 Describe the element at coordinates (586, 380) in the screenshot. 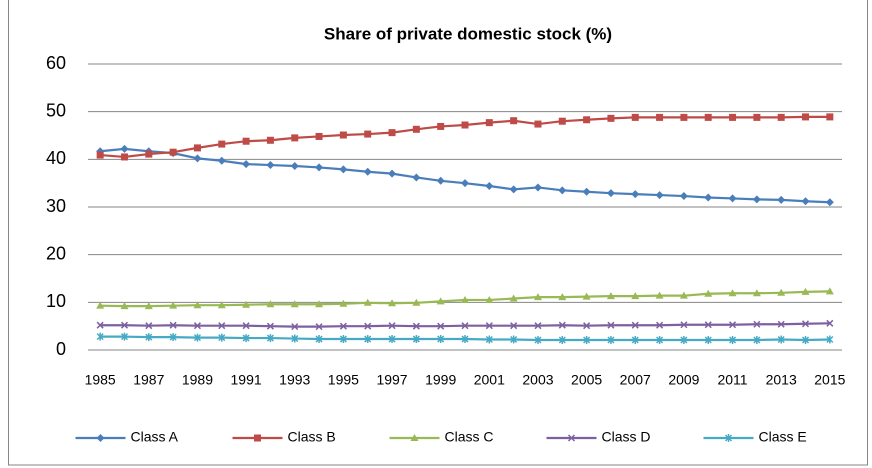

I see `x-tick-label: 2005` at that location.